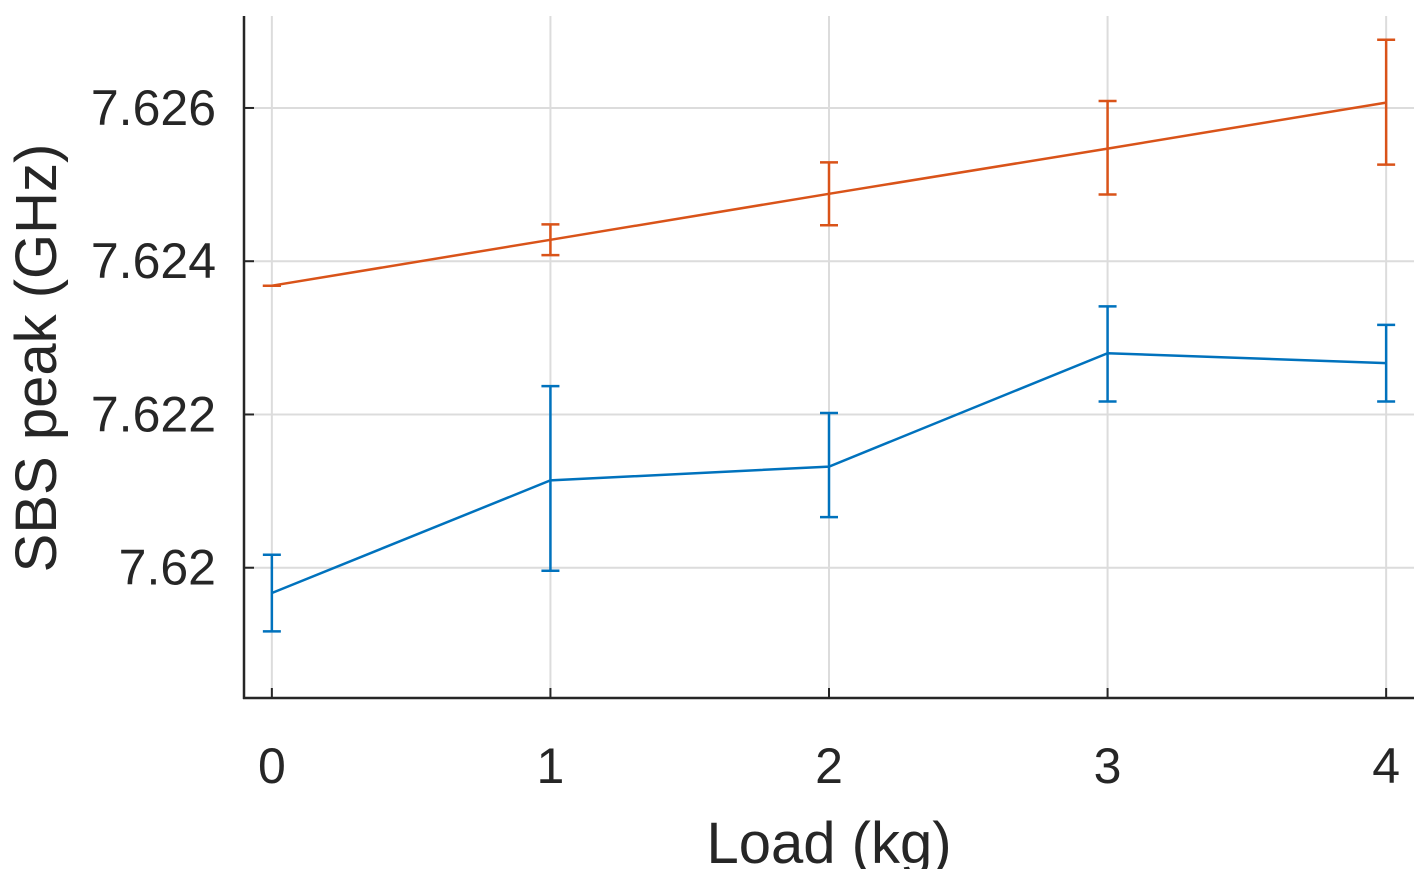  What do you see at coordinates (551, 766) in the screenshot?
I see `x-tick-label: 1` at bounding box center [551, 766].